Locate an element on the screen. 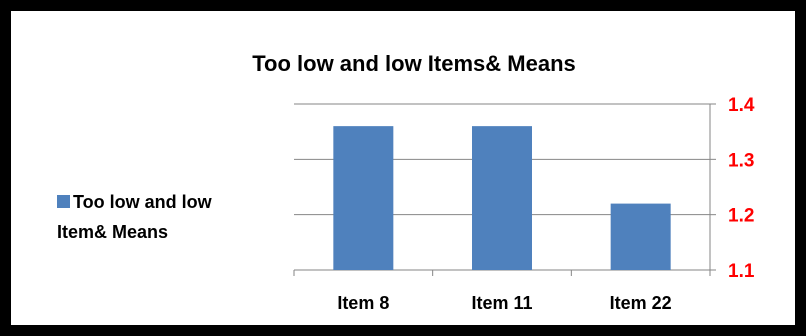 This screenshot has width=806, height=336. y-tick-label: 1.1 is located at coordinates (741, 271).